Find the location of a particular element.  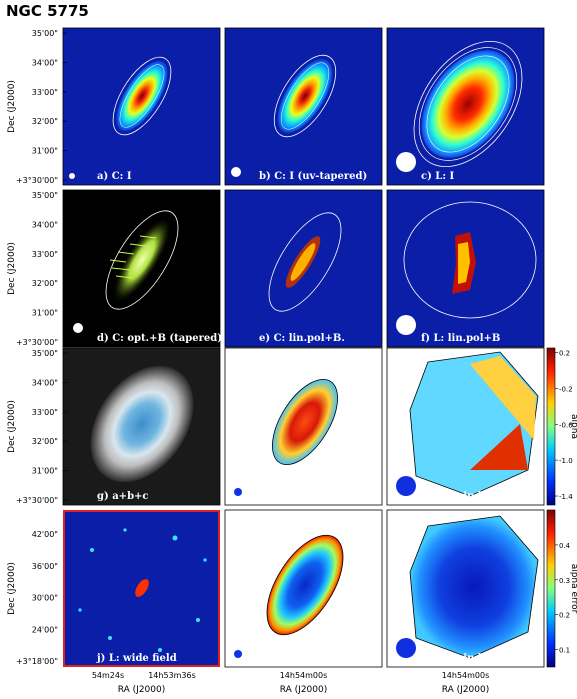

colorbar-tick-label: -1.4 is located at coordinates (566, 497).